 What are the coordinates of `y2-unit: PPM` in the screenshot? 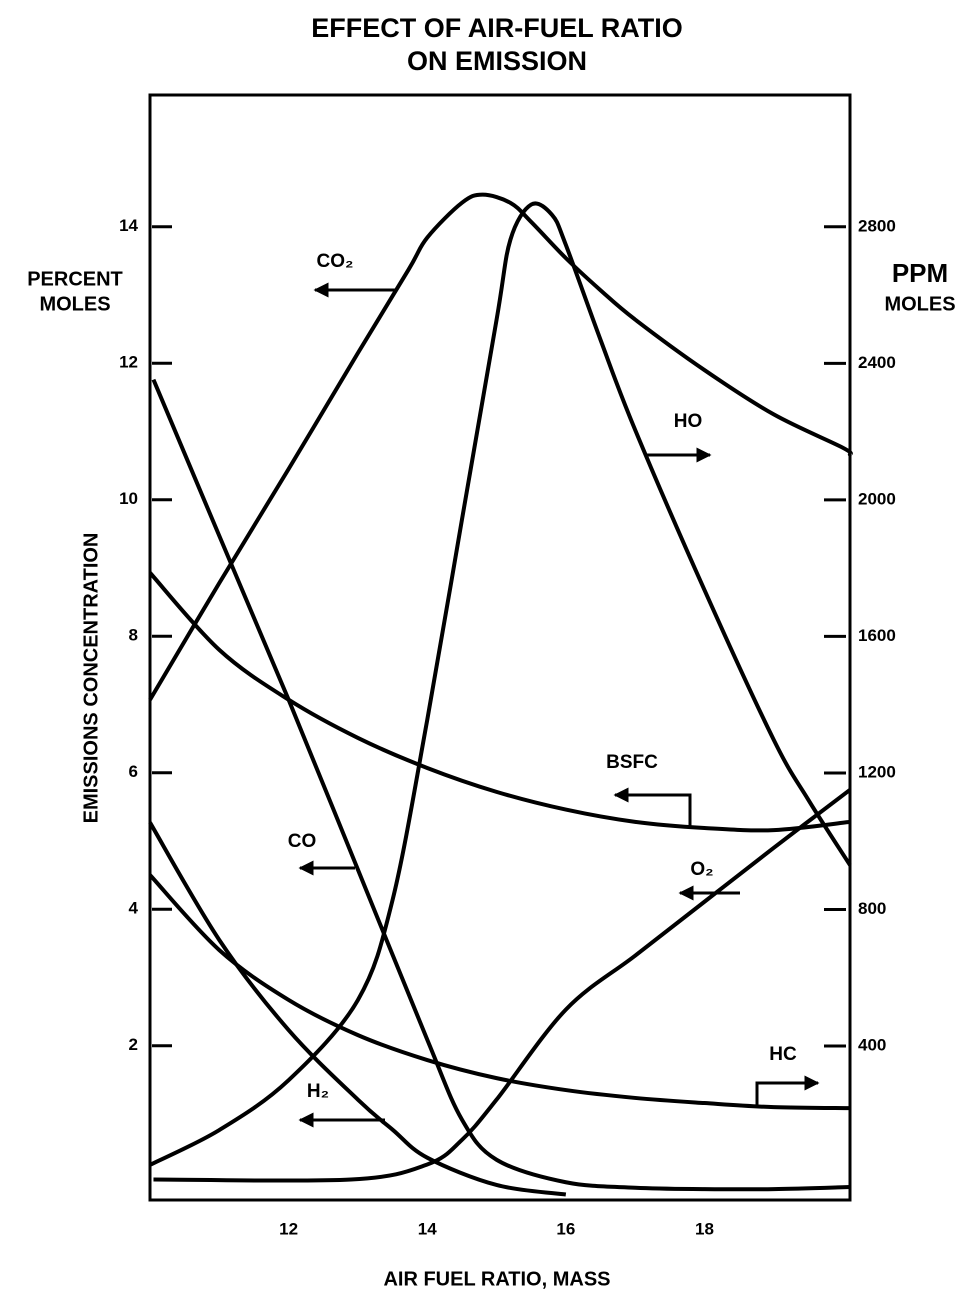 It's located at (920, 273).